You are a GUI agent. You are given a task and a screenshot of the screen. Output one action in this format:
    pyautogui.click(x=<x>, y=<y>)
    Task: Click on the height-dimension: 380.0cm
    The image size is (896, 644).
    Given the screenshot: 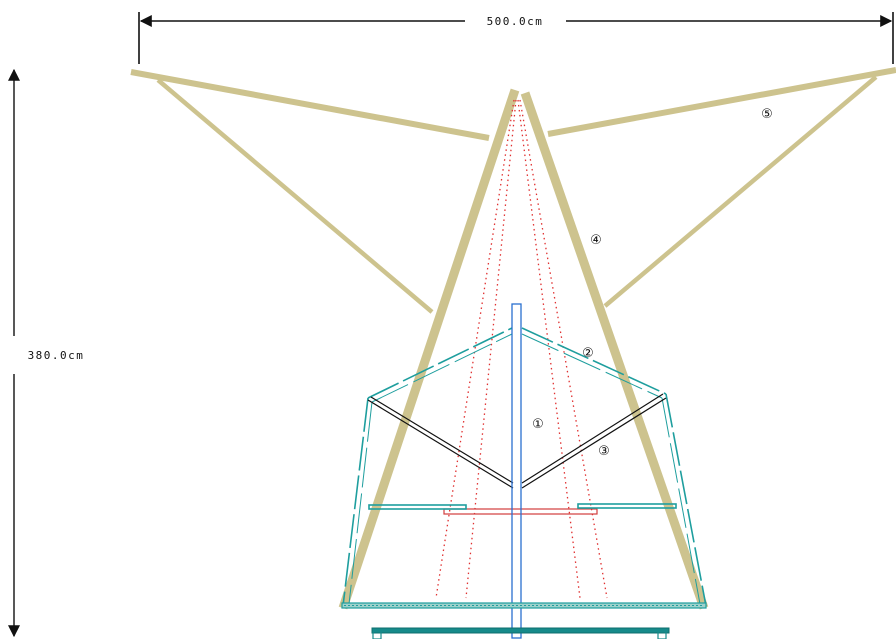 What is the action you would take?
    pyautogui.click(x=46, y=353)
    